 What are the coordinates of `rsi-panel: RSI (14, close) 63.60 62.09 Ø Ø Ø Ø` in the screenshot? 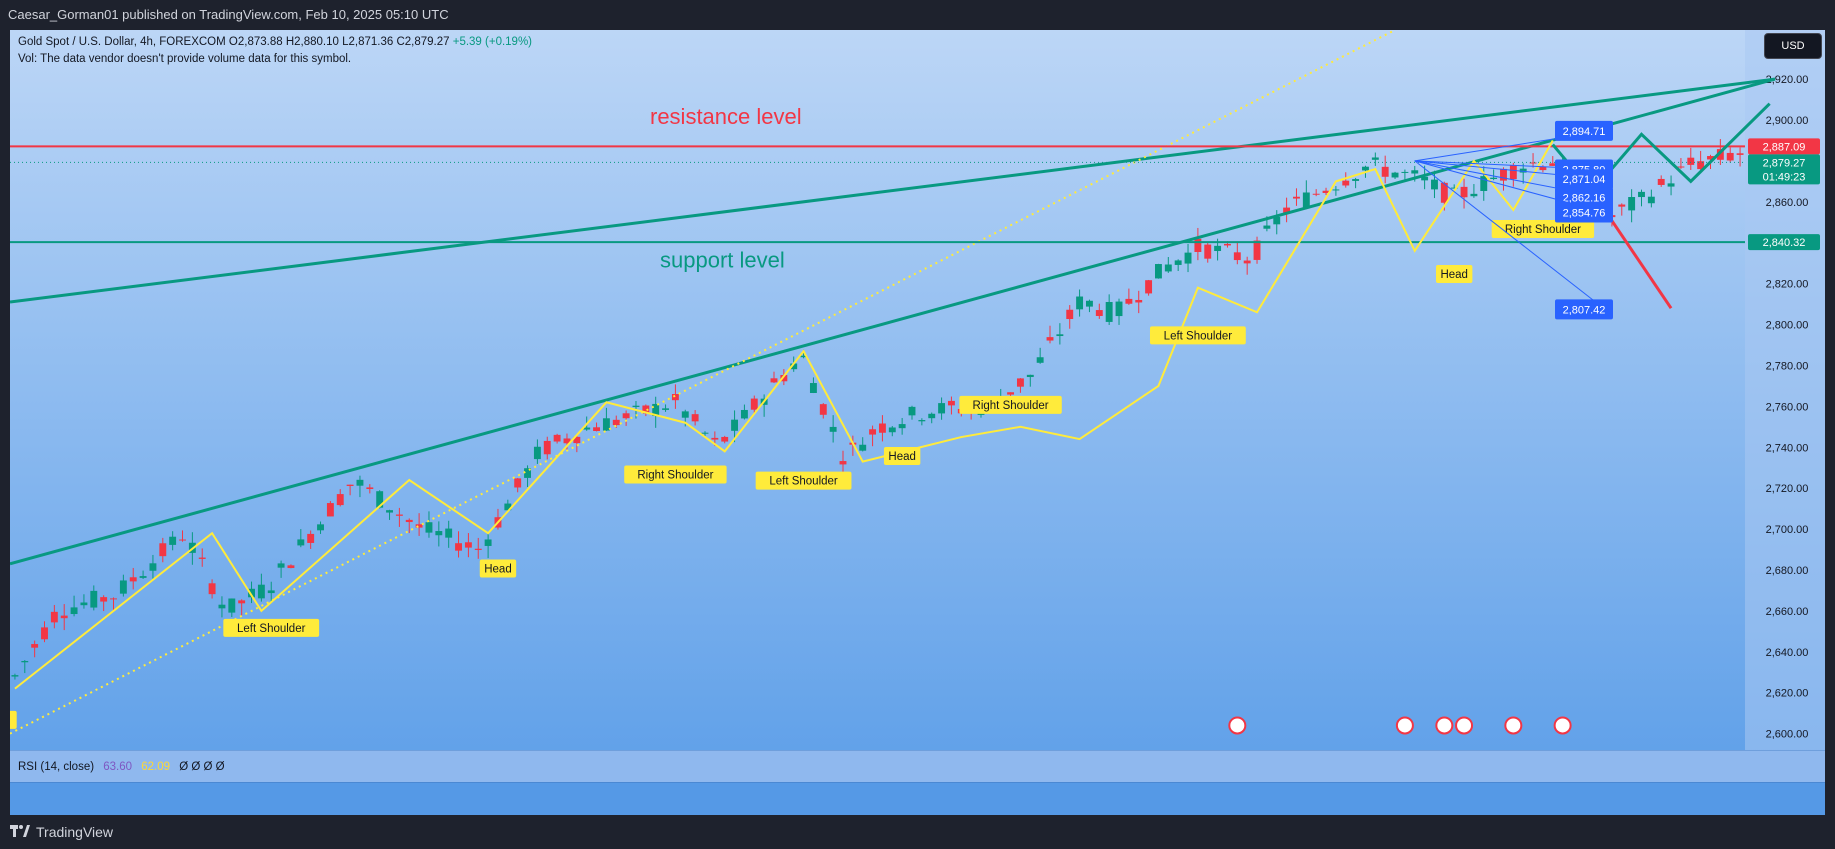 It's located at (917, 766).